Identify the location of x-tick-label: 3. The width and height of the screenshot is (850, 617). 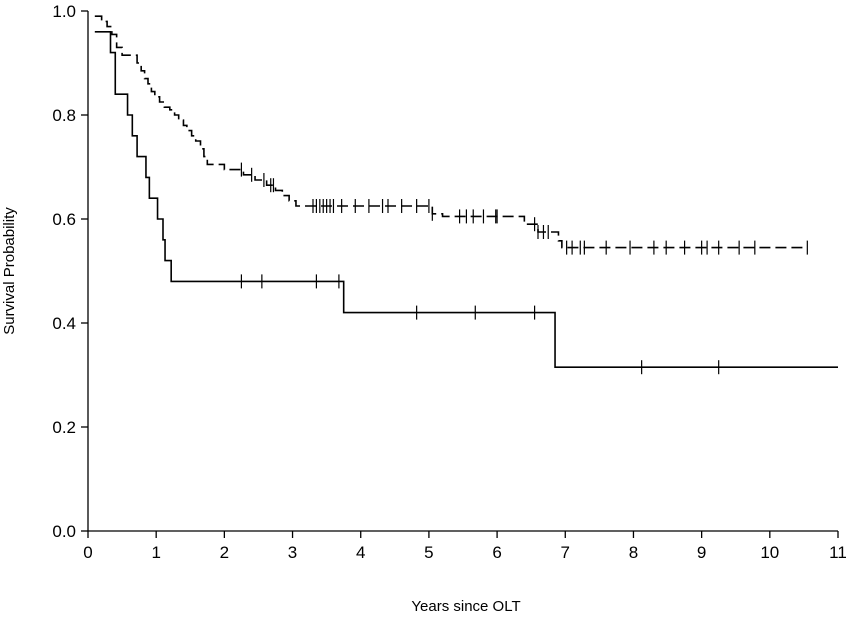
(292, 552).